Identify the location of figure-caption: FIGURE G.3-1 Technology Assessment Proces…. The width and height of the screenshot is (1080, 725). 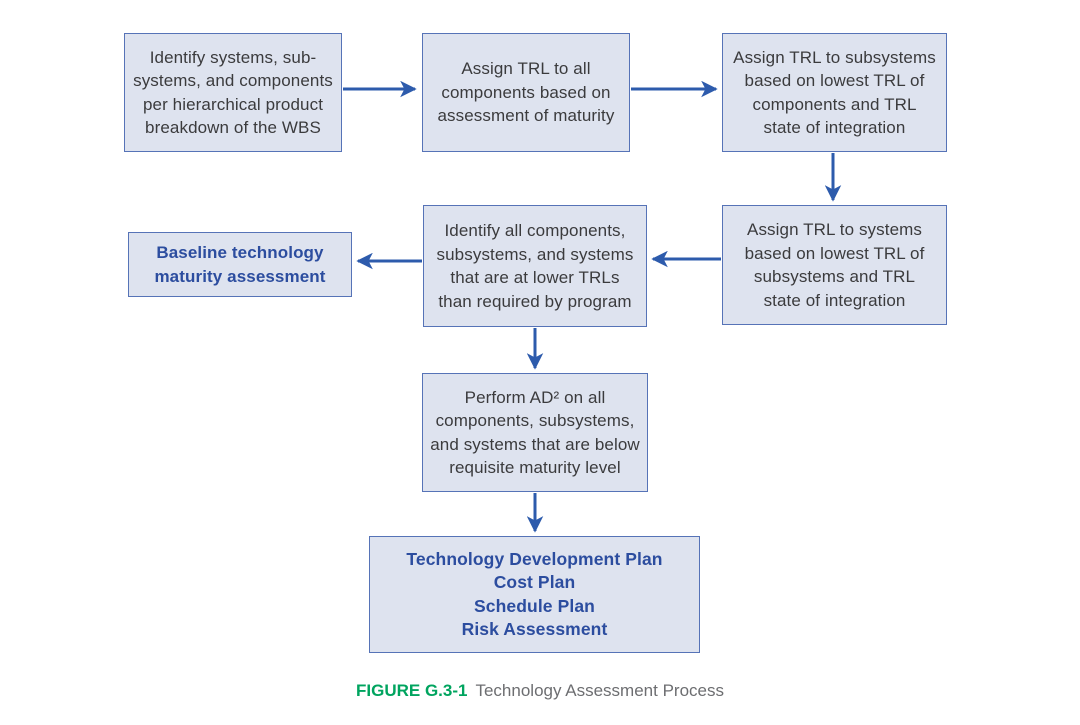
(540, 691).